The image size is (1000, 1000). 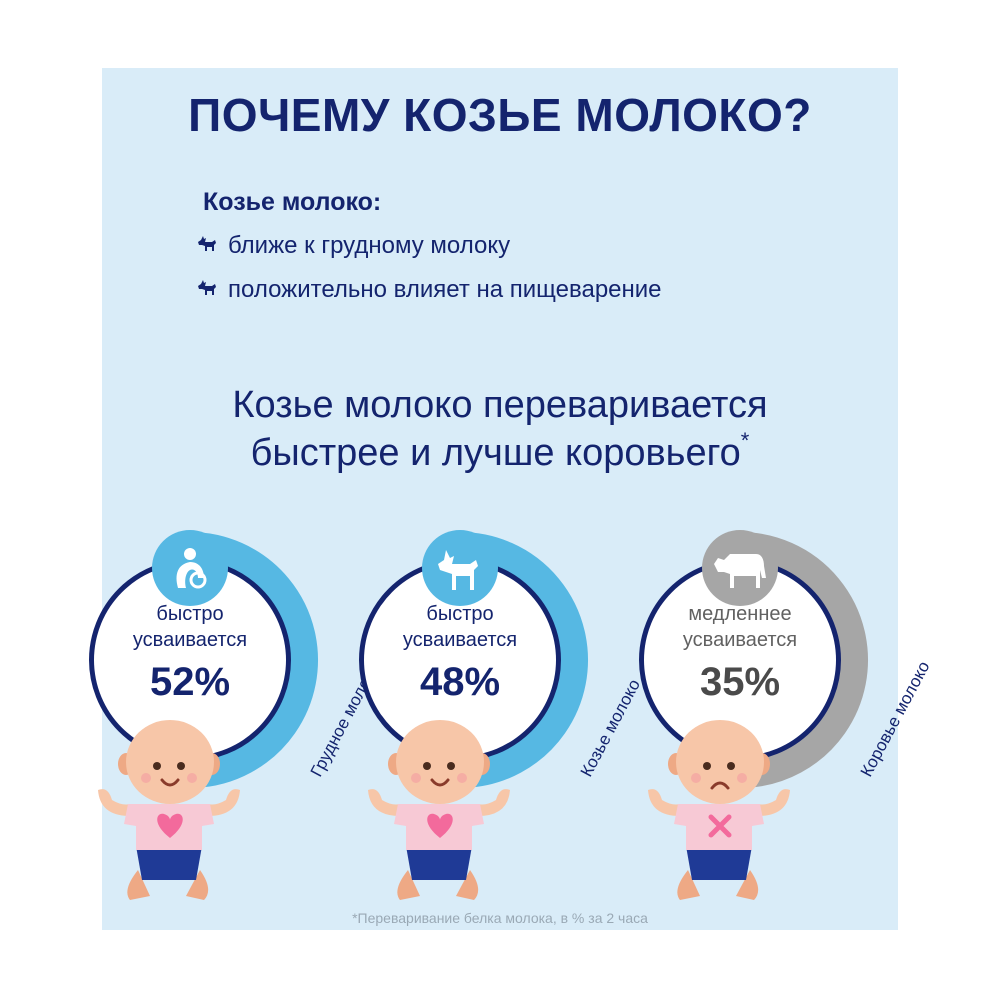 I want to click on headline-line-2: быстрее и лучше коровьего*, so click(x=500, y=451).